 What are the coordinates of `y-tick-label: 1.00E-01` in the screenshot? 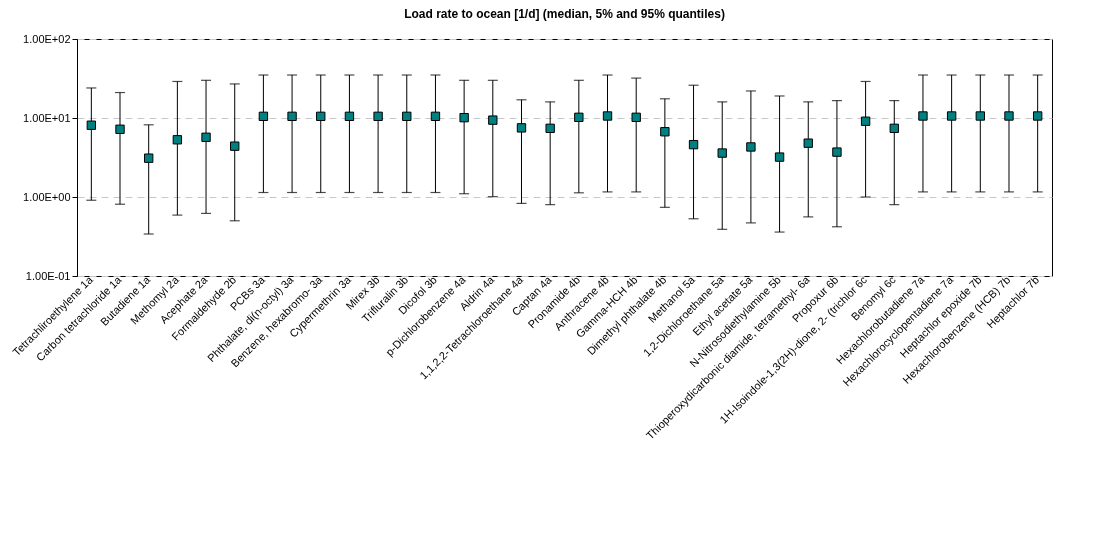 It's located at (48, 275).